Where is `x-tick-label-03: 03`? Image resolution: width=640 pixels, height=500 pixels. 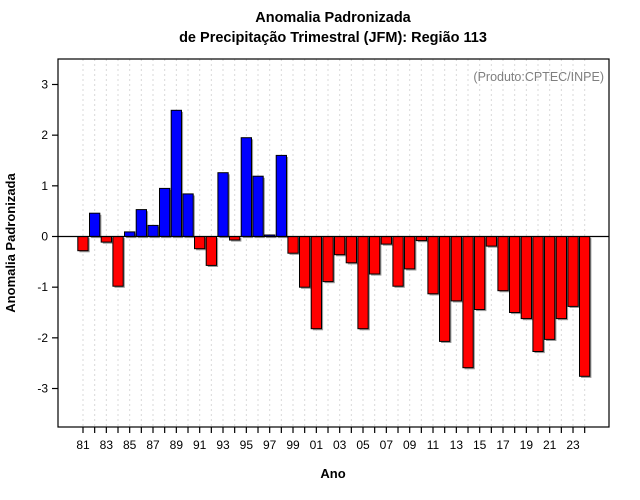
x-tick-label-03: 03 is located at coordinates (340, 445).